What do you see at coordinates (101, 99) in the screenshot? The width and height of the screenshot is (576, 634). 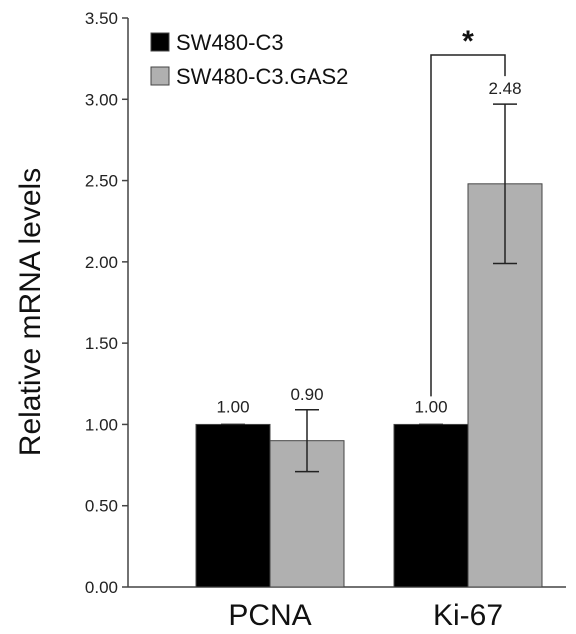 I see `y-tick-label: 3.00` at bounding box center [101, 99].